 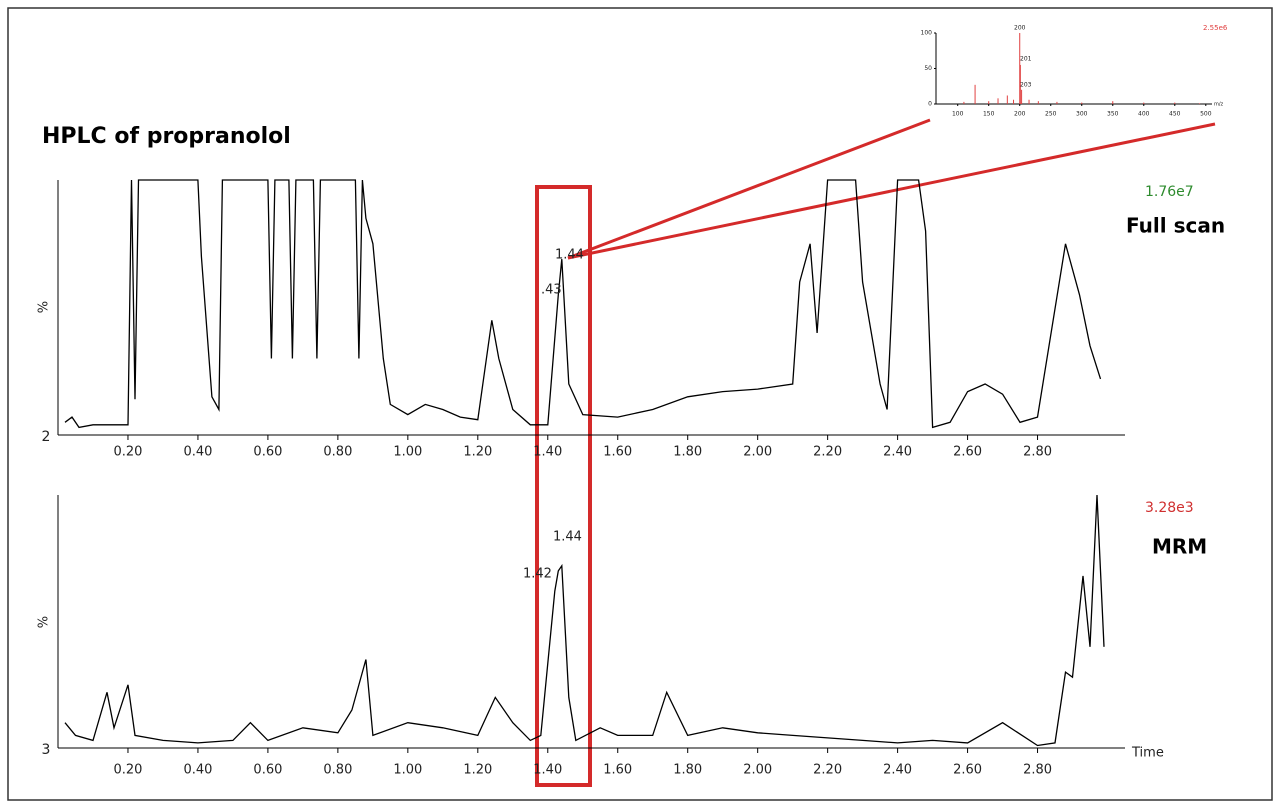 What do you see at coordinates (1169, 508) in the screenshot?
I see `intensity-label: 3.28e3` at bounding box center [1169, 508].